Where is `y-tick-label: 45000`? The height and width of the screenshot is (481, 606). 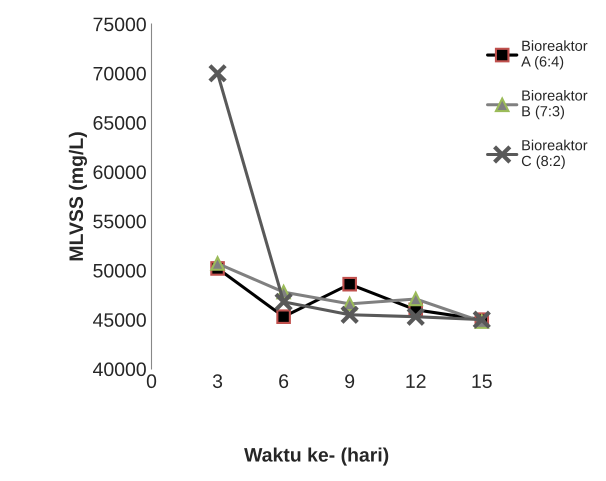
y-tick-label: 45000 is located at coordinates (119, 320).